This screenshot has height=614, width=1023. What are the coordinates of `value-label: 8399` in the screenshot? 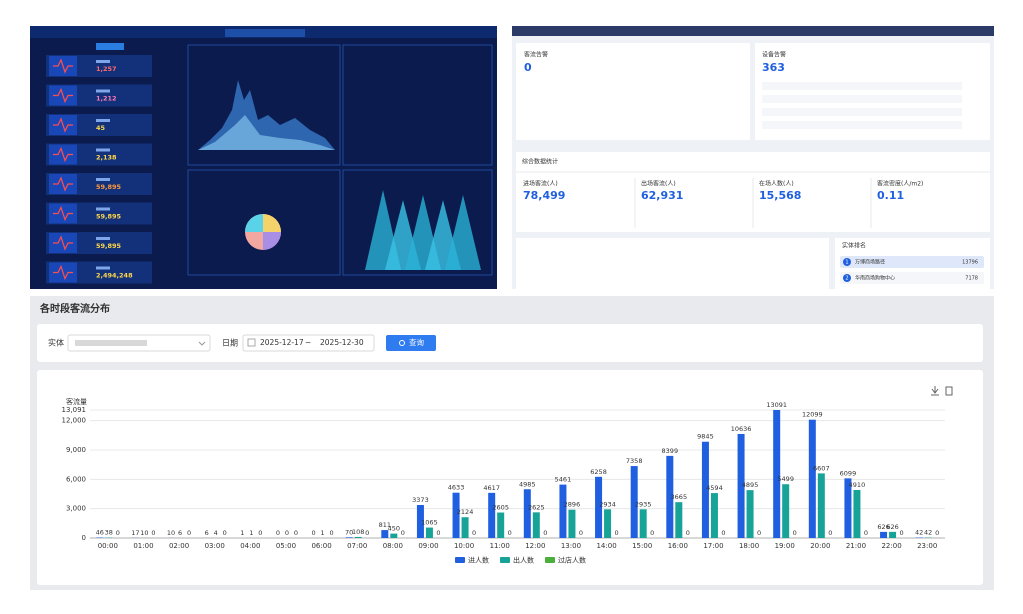 It's located at (670, 451).